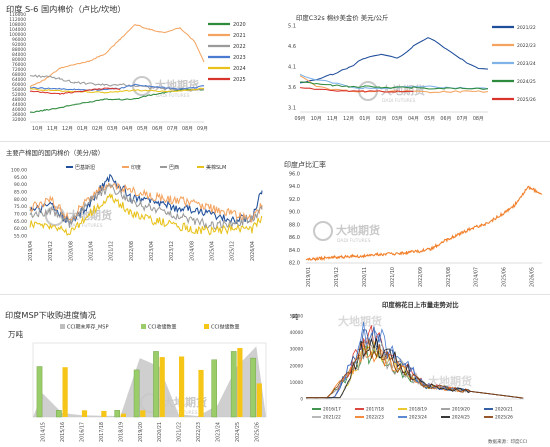  Describe the element at coordinates (292, 68) in the screenshot. I see `y-tick-label: 4.1` at that location.